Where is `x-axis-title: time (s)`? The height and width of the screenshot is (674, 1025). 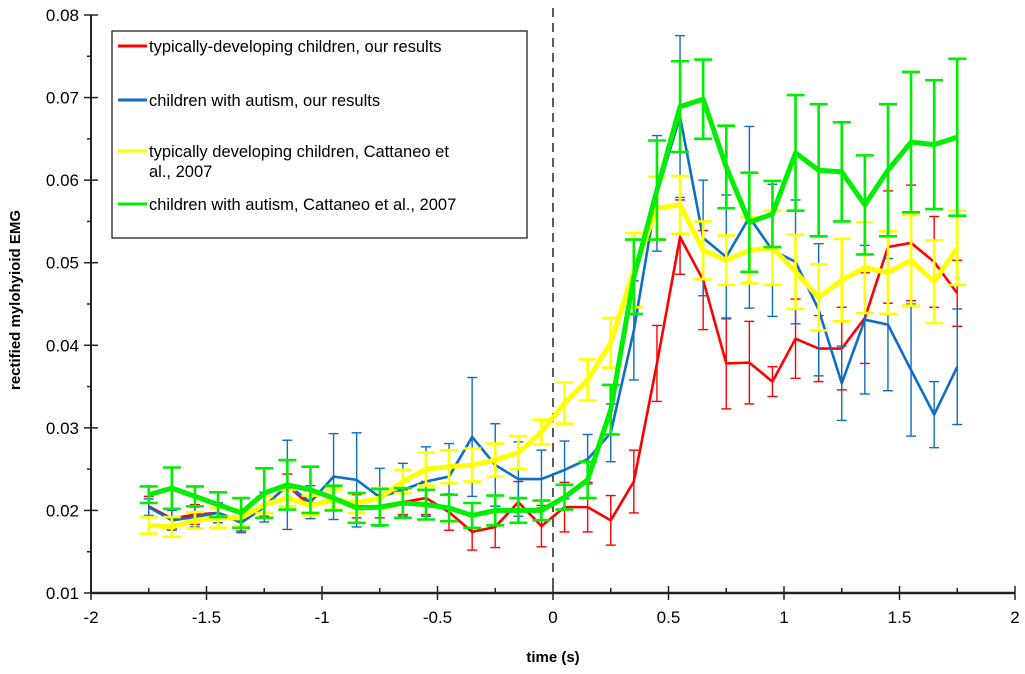
x-axis-title: time (s) is located at coordinates (552, 657).